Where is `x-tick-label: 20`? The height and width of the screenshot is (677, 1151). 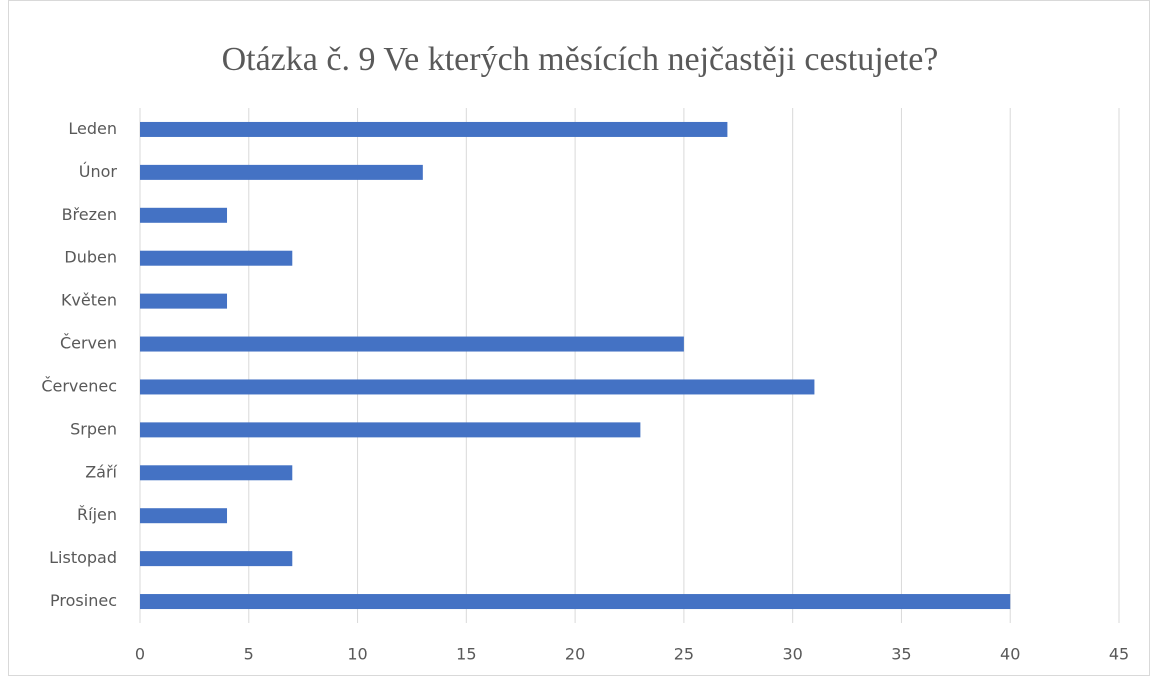 x-tick-label: 20 is located at coordinates (575, 654).